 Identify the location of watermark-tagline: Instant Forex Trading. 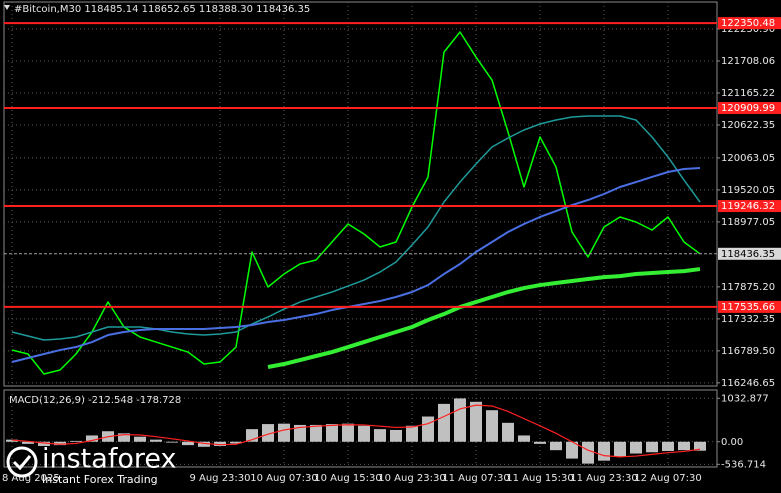
(100, 479).